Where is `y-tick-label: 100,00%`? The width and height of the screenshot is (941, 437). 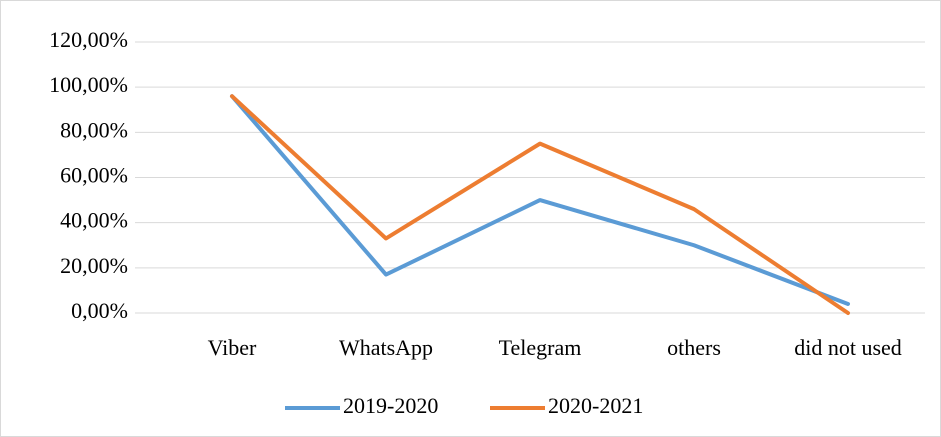
y-tick-label: 100,00% is located at coordinates (88, 84).